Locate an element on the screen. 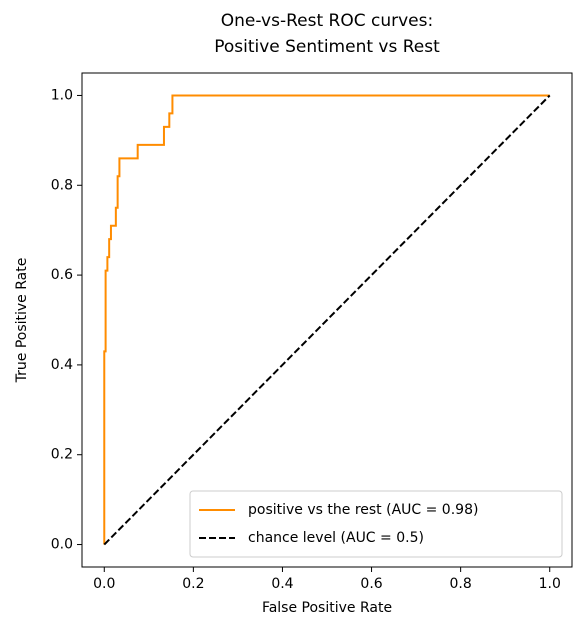 This screenshot has width=574, height=621. y-tick-label: 1.0 is located at coordinates (62, 95).